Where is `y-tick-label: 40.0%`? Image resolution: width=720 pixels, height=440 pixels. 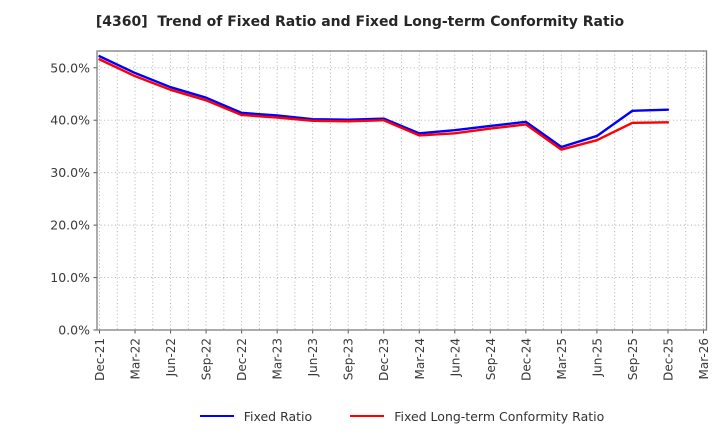
y-tick-label: 40.0% is located at coordinates (70, 120).